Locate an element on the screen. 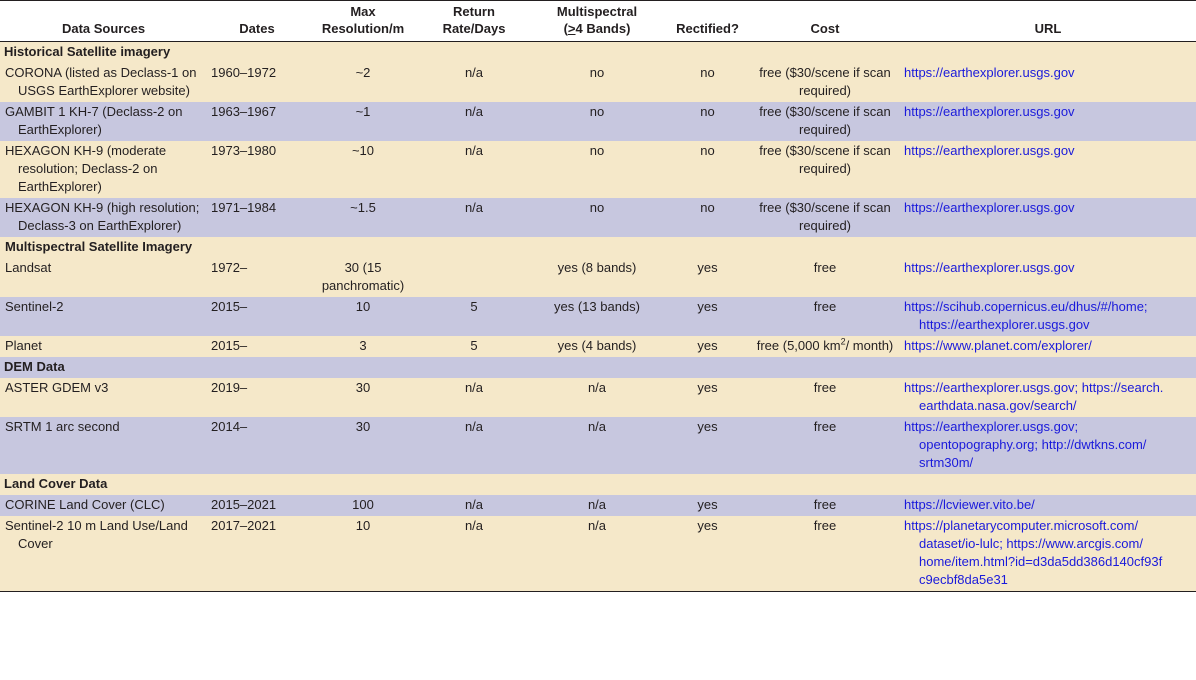  header-ms-suffix: 4 Bands) is located at coordinates (603, 28).